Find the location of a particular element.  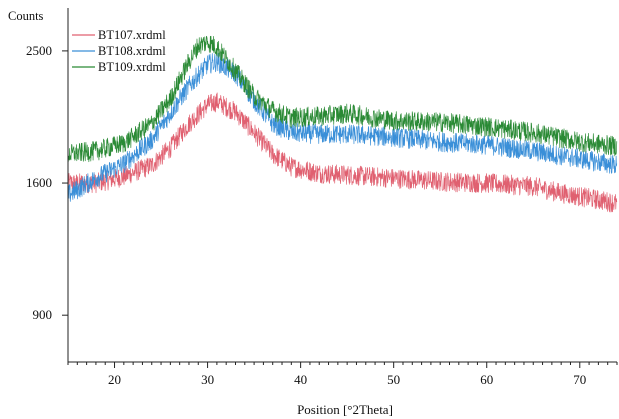

legend: BT107.xrdml BT108.xrdml BT109.xrdml is located at coordinates (119, 51).